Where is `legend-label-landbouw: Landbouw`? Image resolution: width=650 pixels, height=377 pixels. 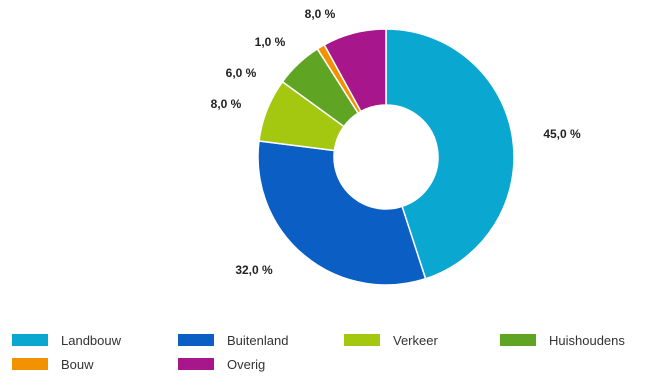 legend-label-landbouw: Landbouw is located at coordinates (91, 340).